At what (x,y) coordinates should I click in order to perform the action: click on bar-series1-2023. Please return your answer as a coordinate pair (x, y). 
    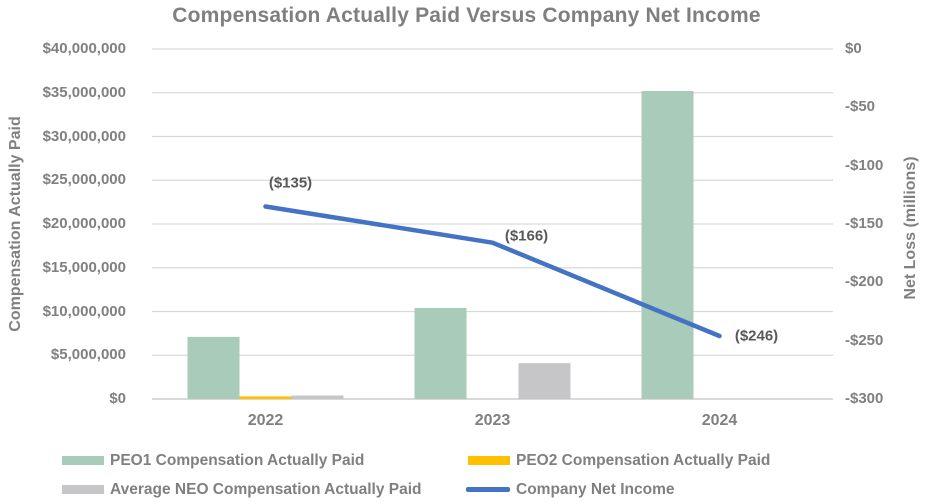
    Looking at the image, I should click on (440, 353).